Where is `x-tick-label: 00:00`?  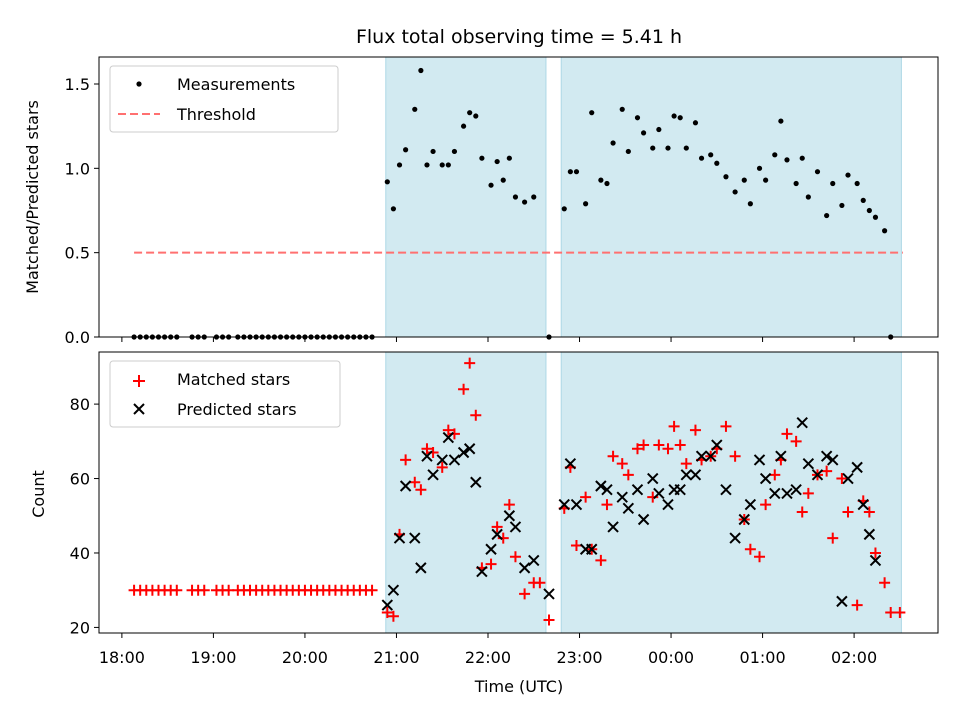 x-tick-label: 00:00 is located at coordinates (671, 657).